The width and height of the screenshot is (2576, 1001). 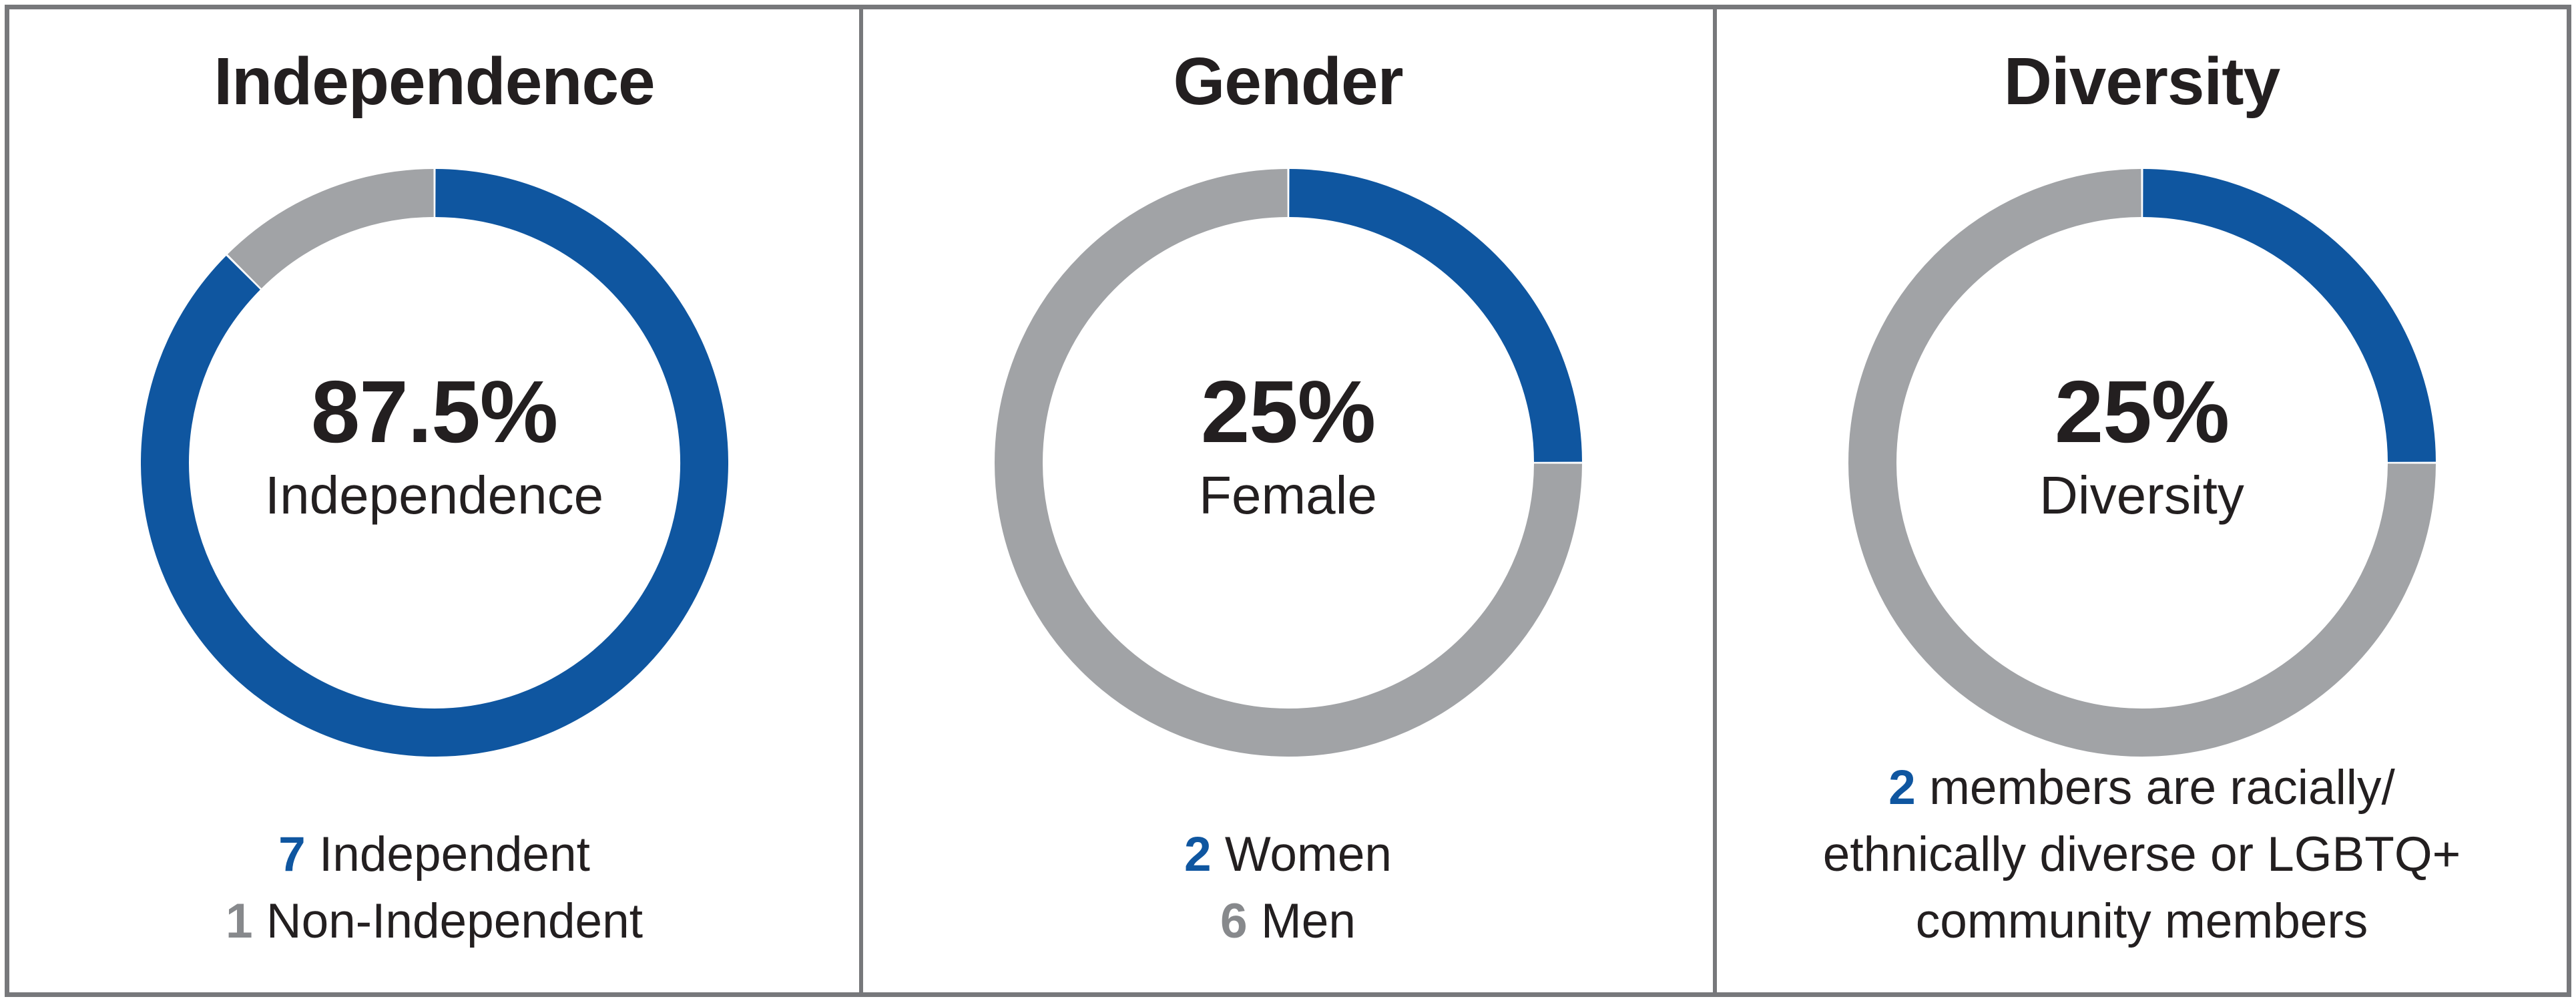 What do you see at coordinates (1301, 854) in the screenshot?
I see `caption-text: Women` at bounding box center [1301, 854].